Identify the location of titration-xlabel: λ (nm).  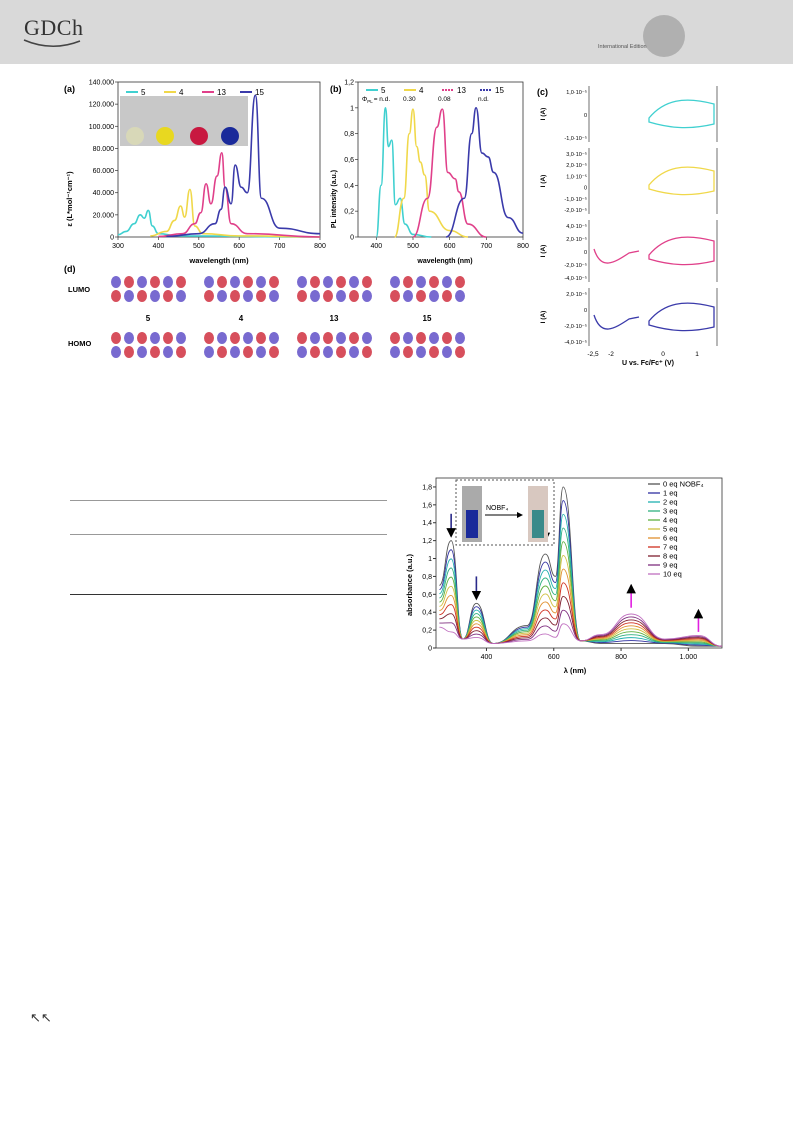
(575, 670).